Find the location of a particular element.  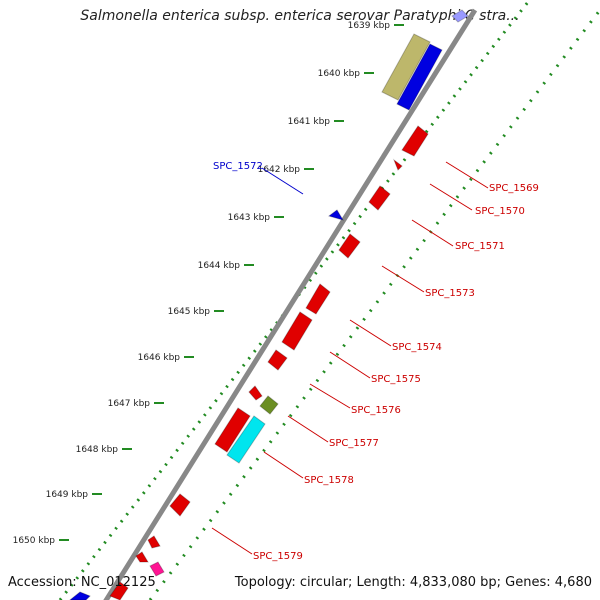

feature-label: SPC_1579 is located at coordinates (278, 556).